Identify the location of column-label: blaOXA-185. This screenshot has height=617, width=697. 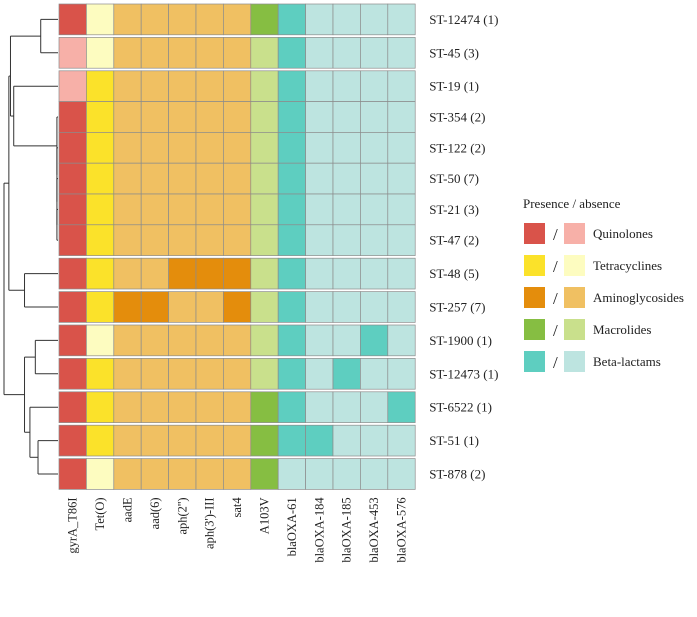
(347, 529).